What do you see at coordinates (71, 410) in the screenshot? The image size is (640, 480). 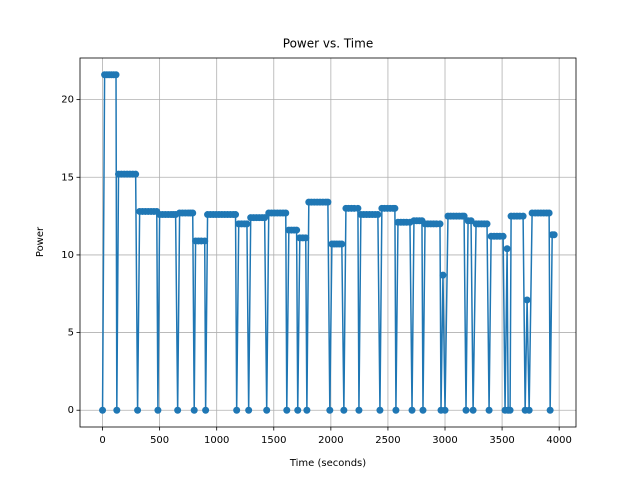 I see `y-tick-label: 0` at bounding box center [71, 410].